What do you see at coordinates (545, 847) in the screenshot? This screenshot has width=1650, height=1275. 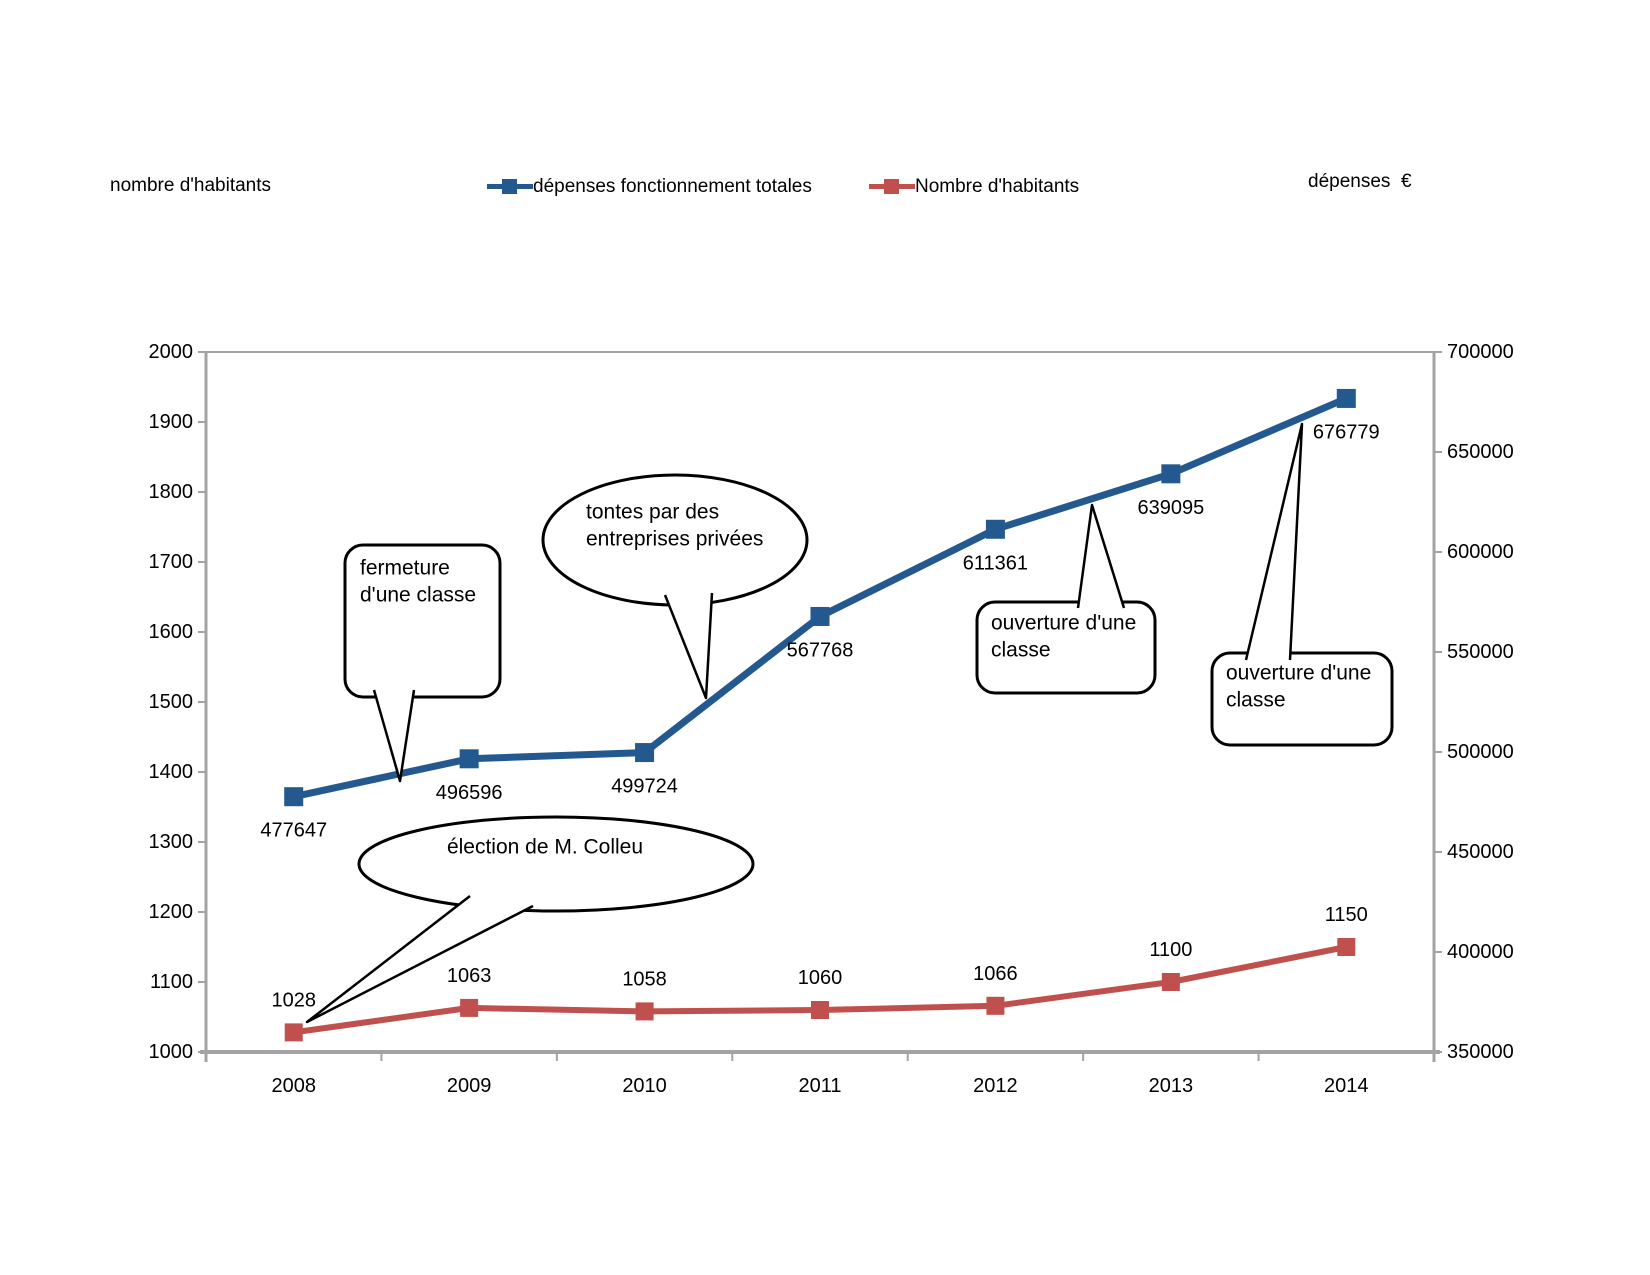 I see `callout-text-election: élection de M. Colleu` at bounding box center [545, 847].